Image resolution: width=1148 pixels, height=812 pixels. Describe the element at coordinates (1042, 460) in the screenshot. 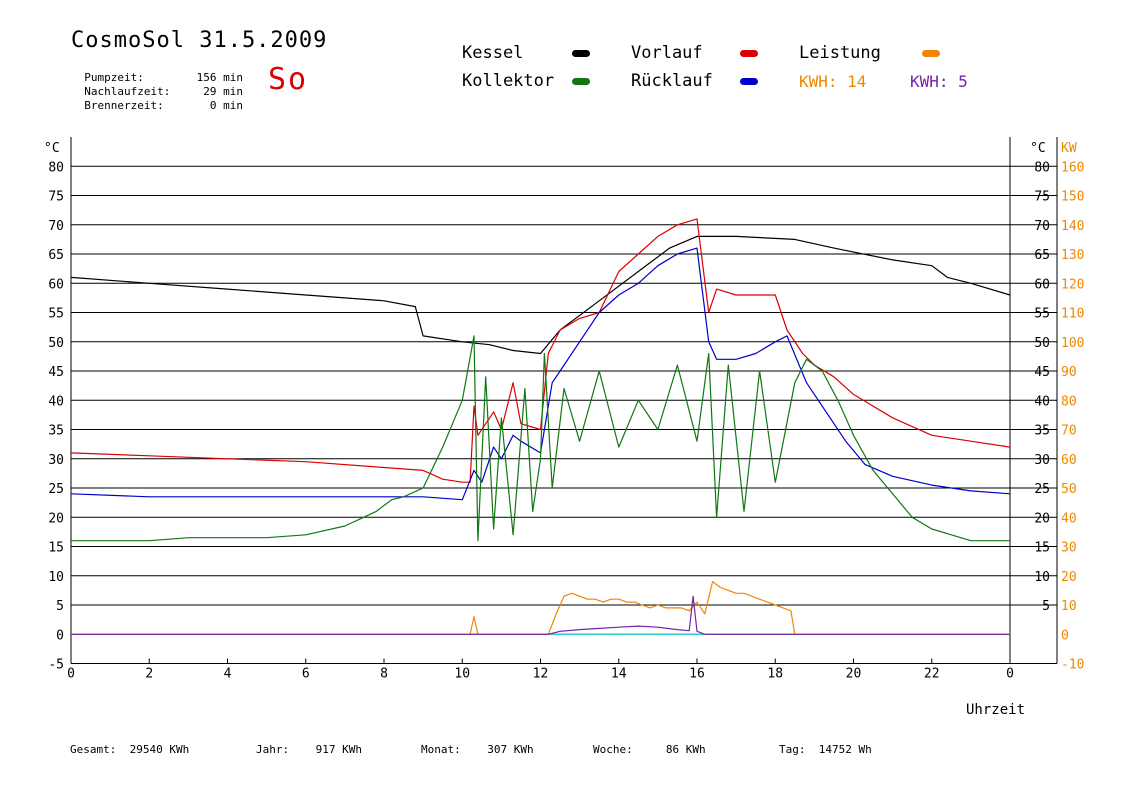

I see `right-tick-label: 30` at that location.